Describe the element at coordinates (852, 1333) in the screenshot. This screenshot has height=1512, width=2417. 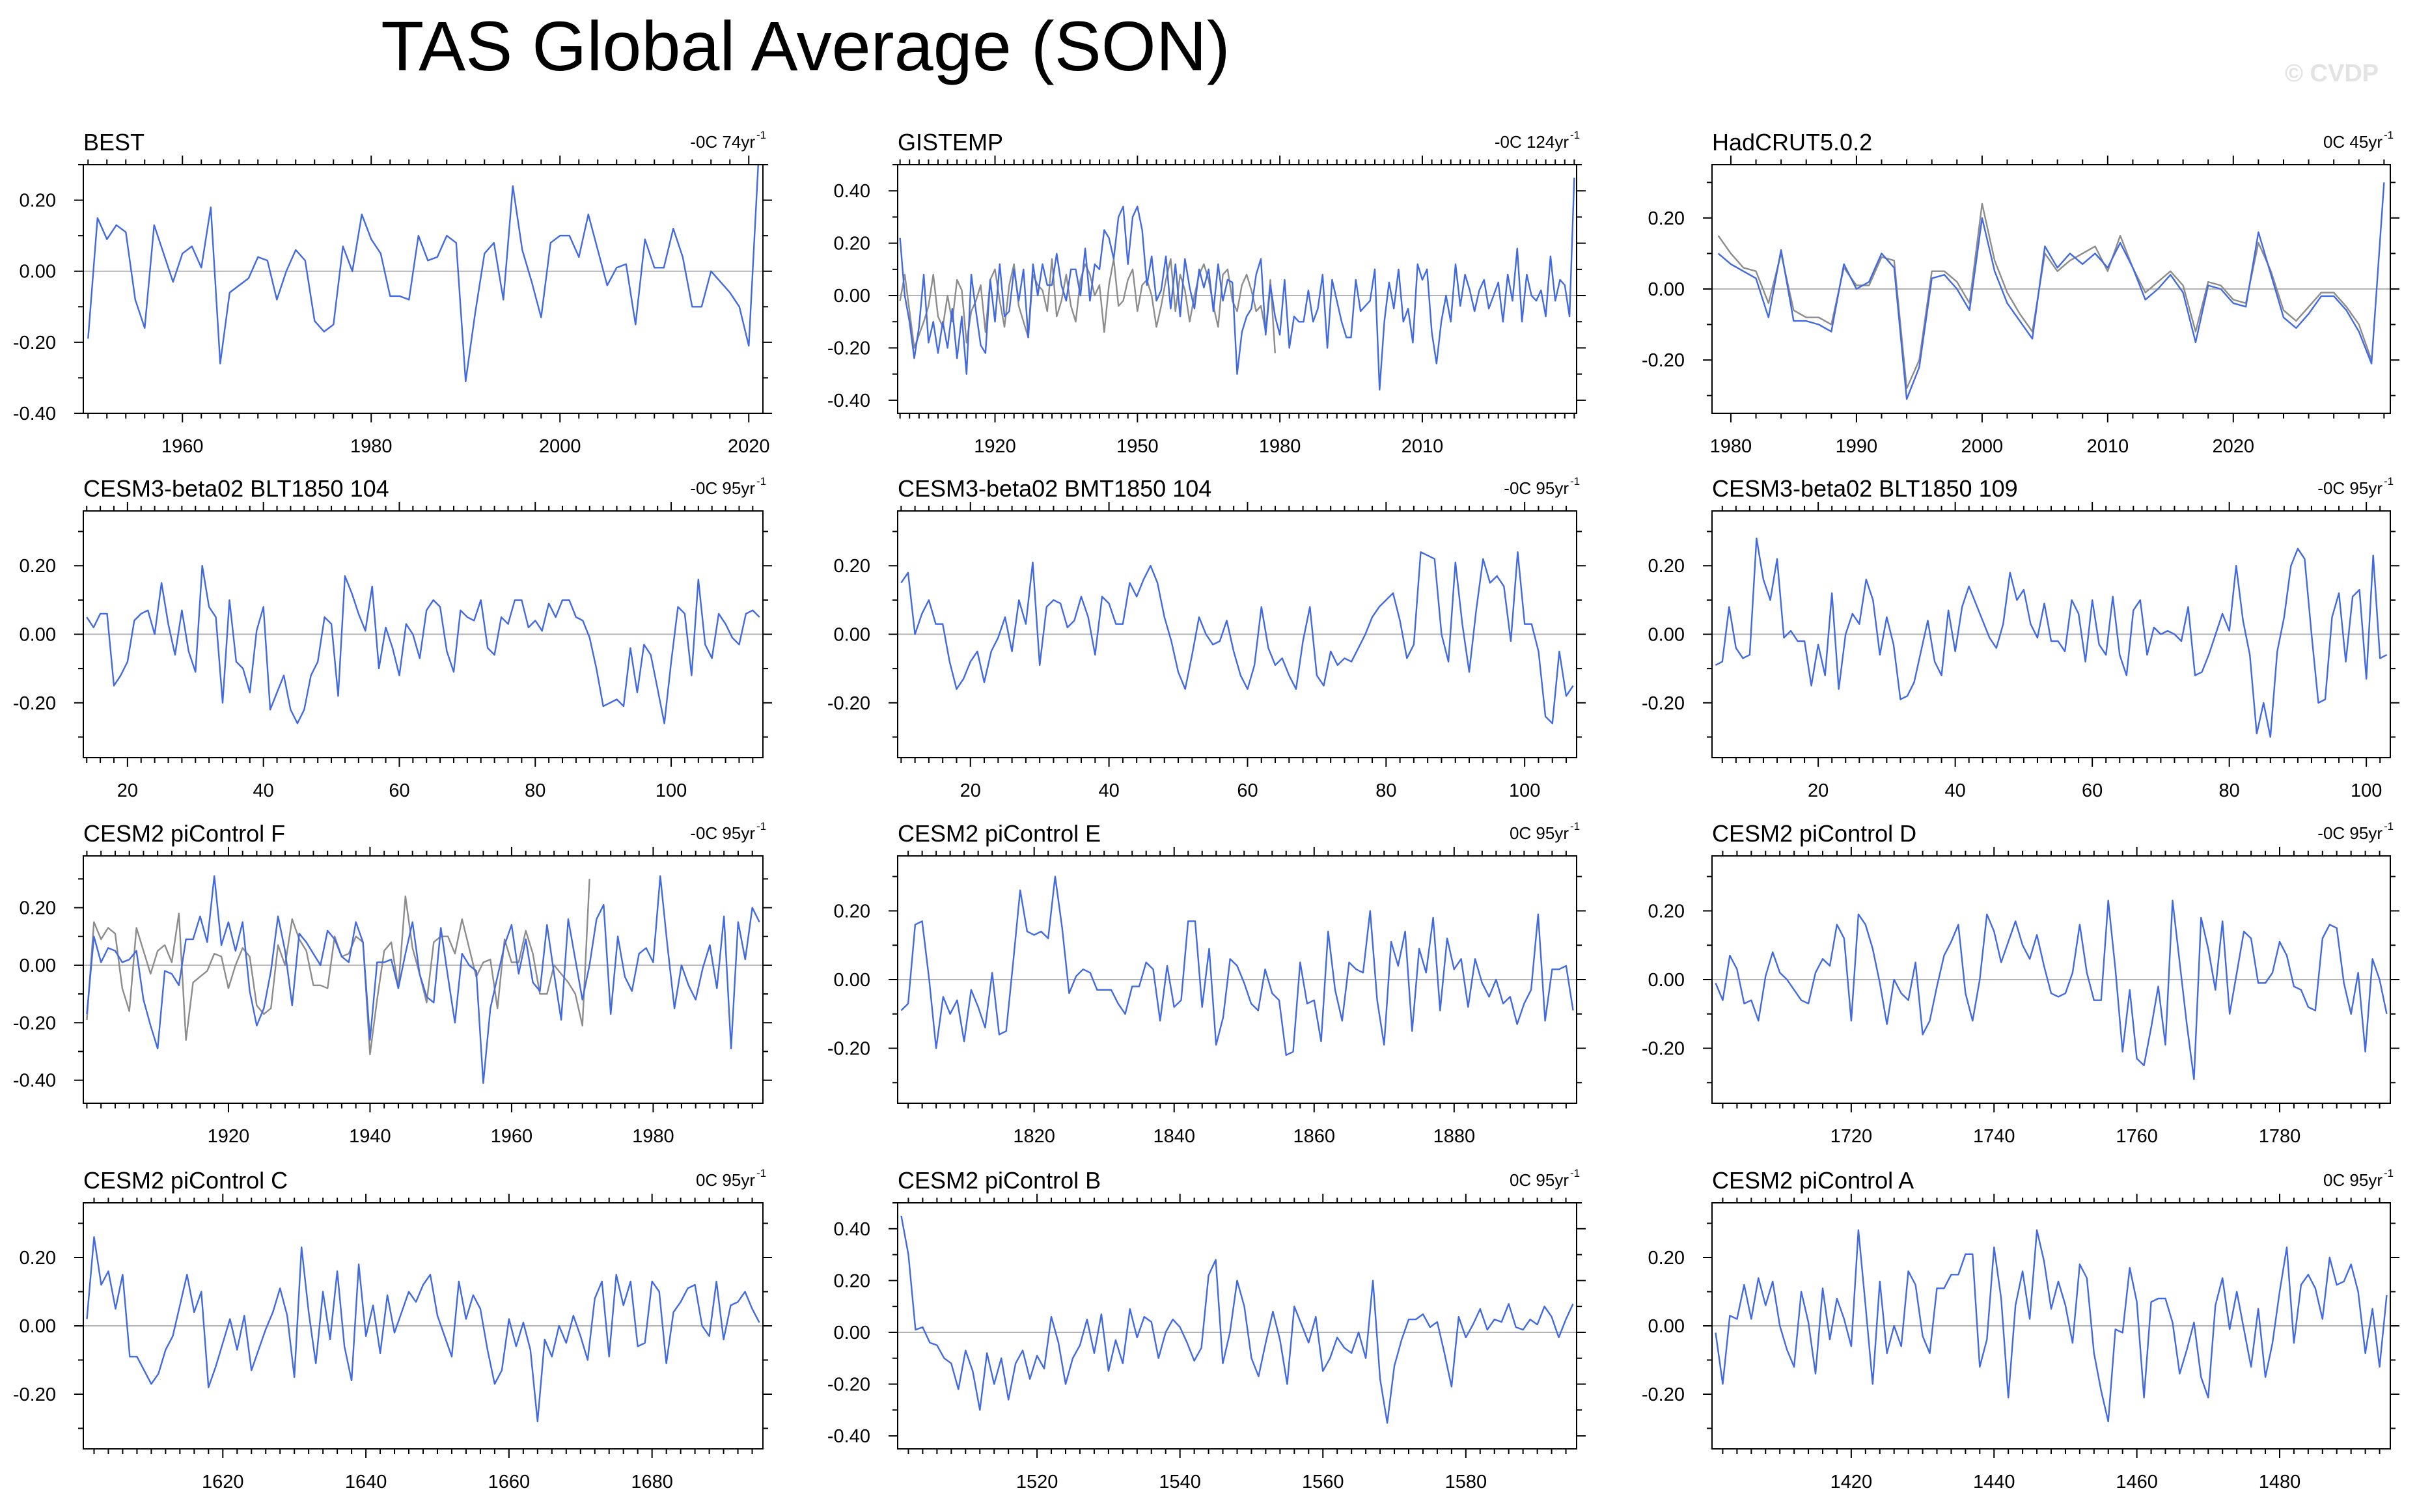
I see `y-tick-label-10-2: 0.00` at that location.